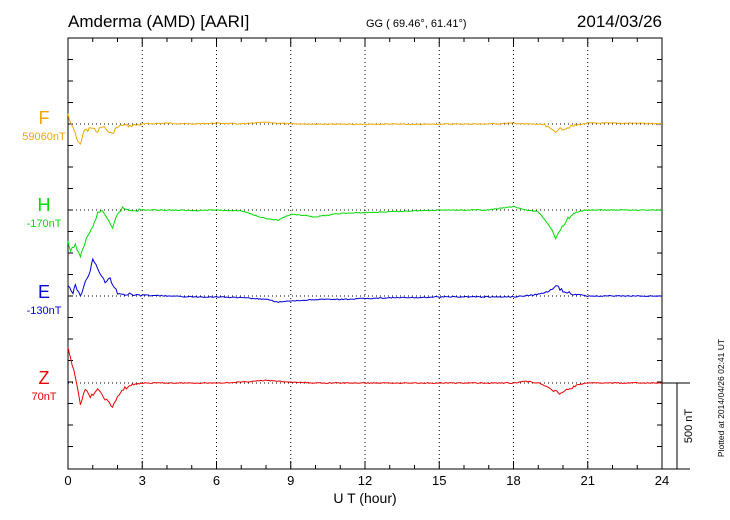  What do you see at coordinates (364, 498) in the screenshot?
I see `x-axis-label: U T (hour)` at bounding box center [364, 498].